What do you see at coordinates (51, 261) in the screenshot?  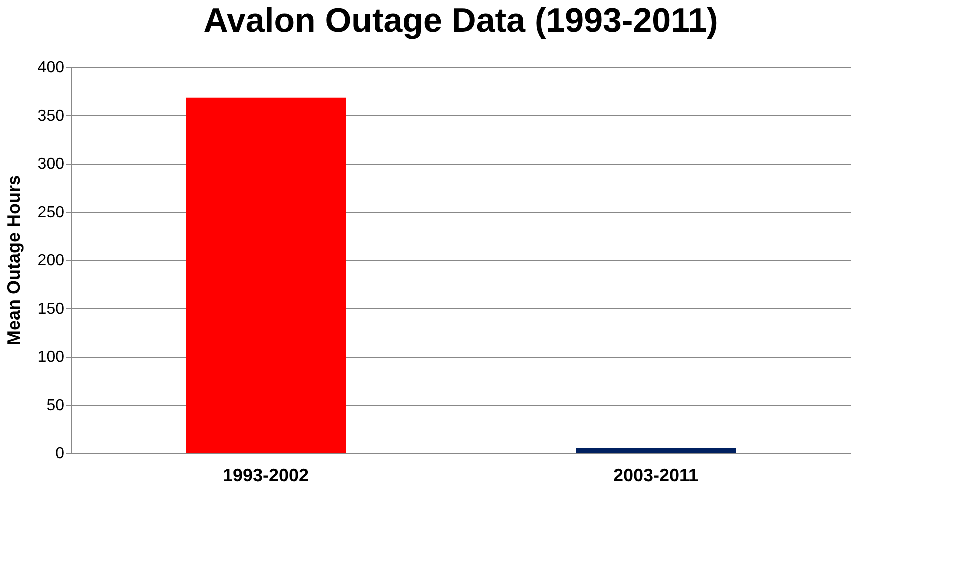 I see `y-tick-label: 200` at bounding box center [51, 261].